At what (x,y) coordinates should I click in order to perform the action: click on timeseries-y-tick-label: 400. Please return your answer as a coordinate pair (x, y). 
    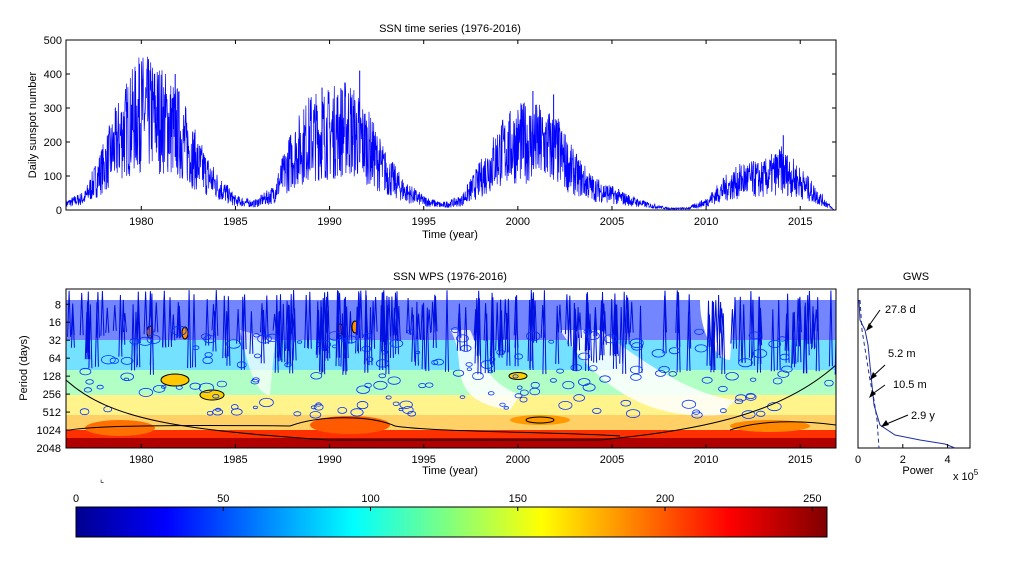
    Looking at the image, I should click on (53, 75).